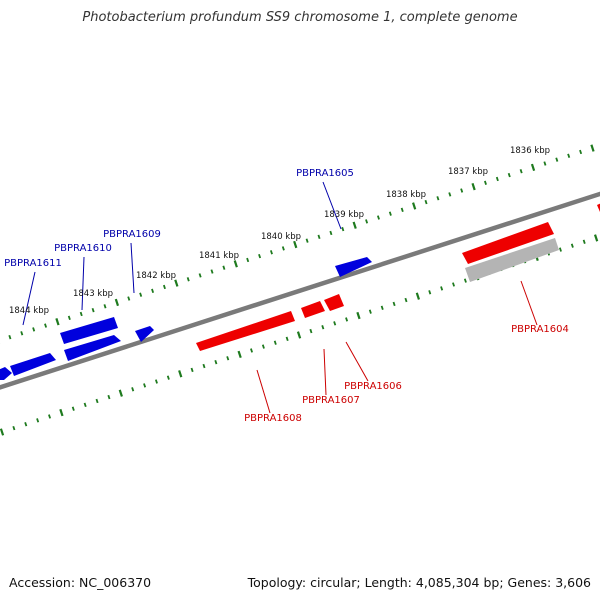 The image size is (600, 600). Describe the element at coordinates (132, 234) in the screenshot. I see `label-pbpra1609: PBPRA1609` at that location.